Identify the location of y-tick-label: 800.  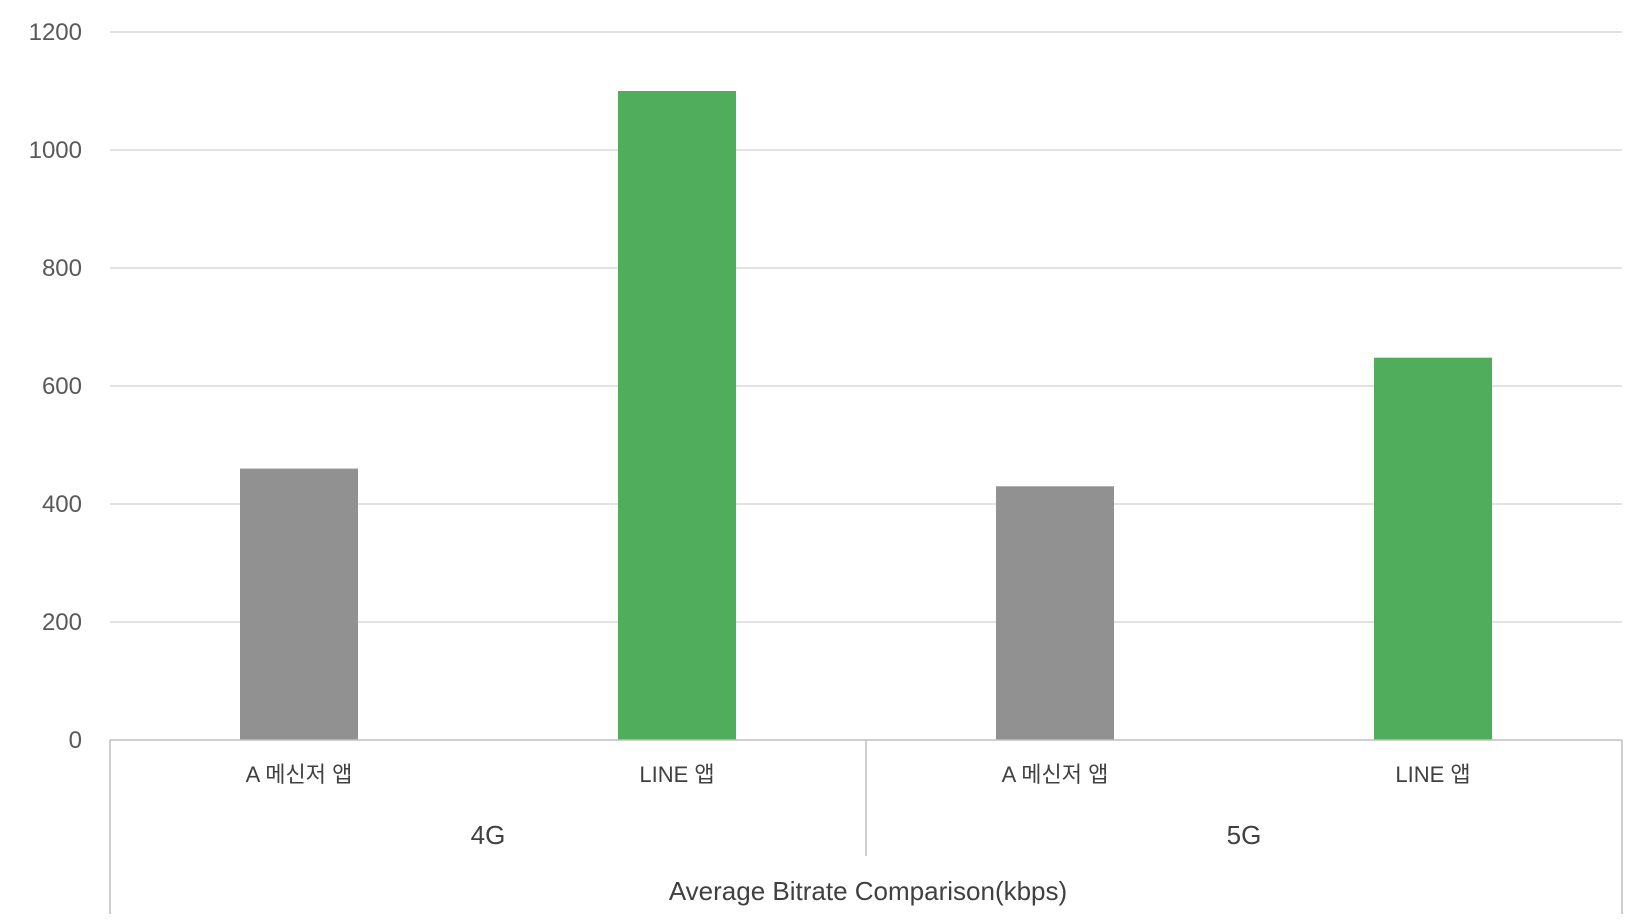
(62, 268).